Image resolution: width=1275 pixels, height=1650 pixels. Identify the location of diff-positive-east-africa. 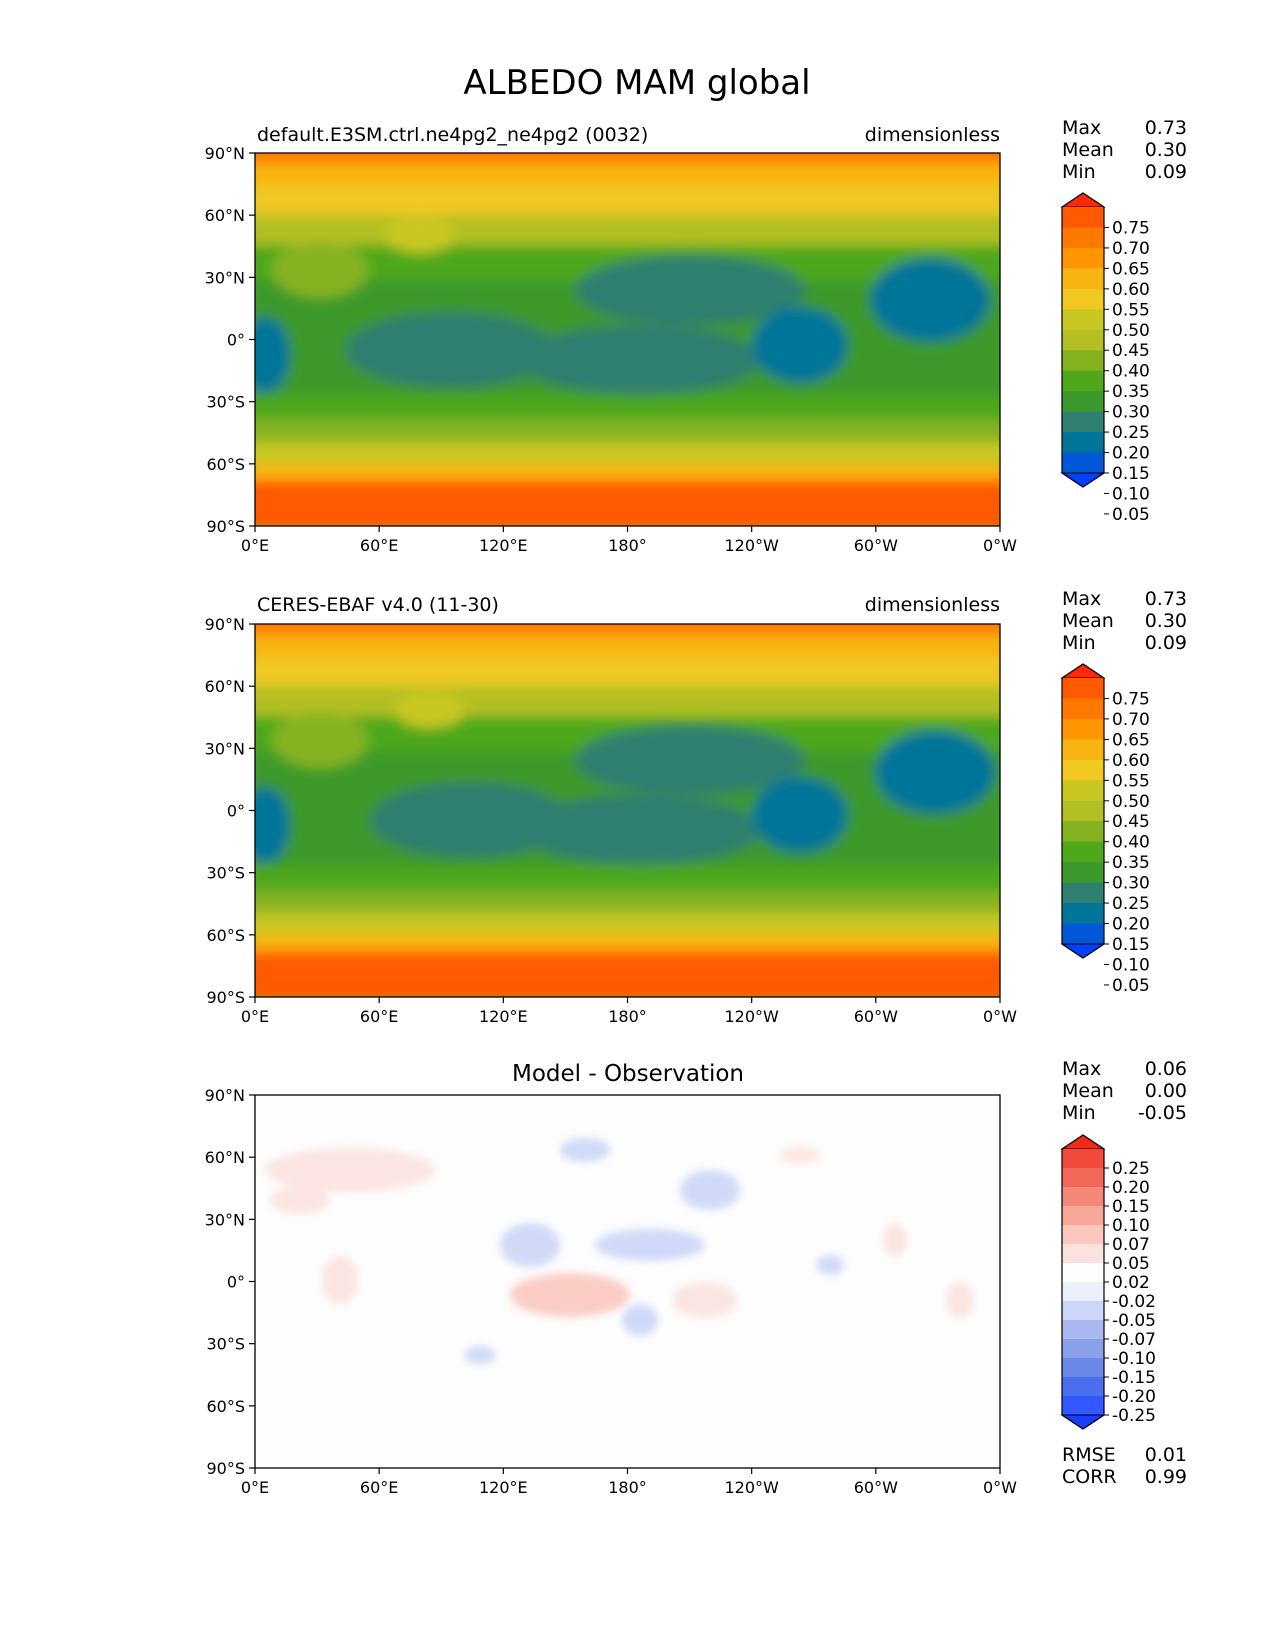
(340, 1280).